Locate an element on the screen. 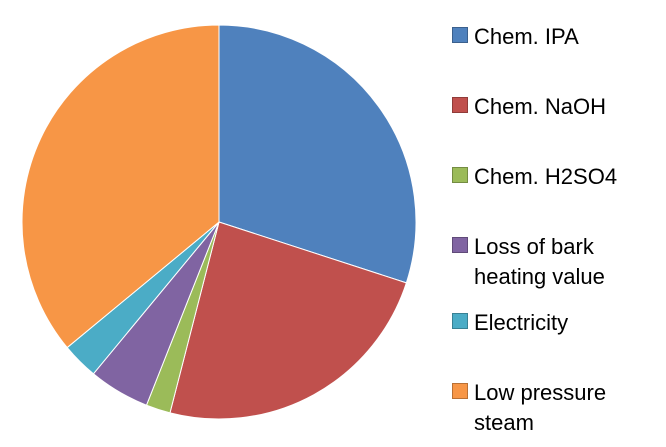 The width and height of the screenshot is (666, 447). legend-label: Chem. IPA is located at coordinates (526, 36).